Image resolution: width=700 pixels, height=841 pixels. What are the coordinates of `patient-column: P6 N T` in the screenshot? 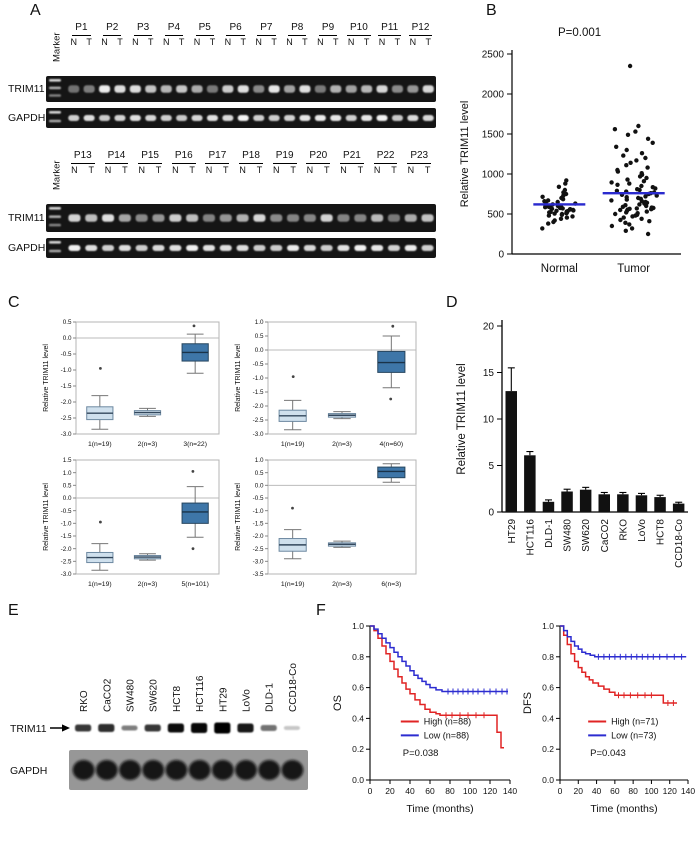 It's located at (235, 34).